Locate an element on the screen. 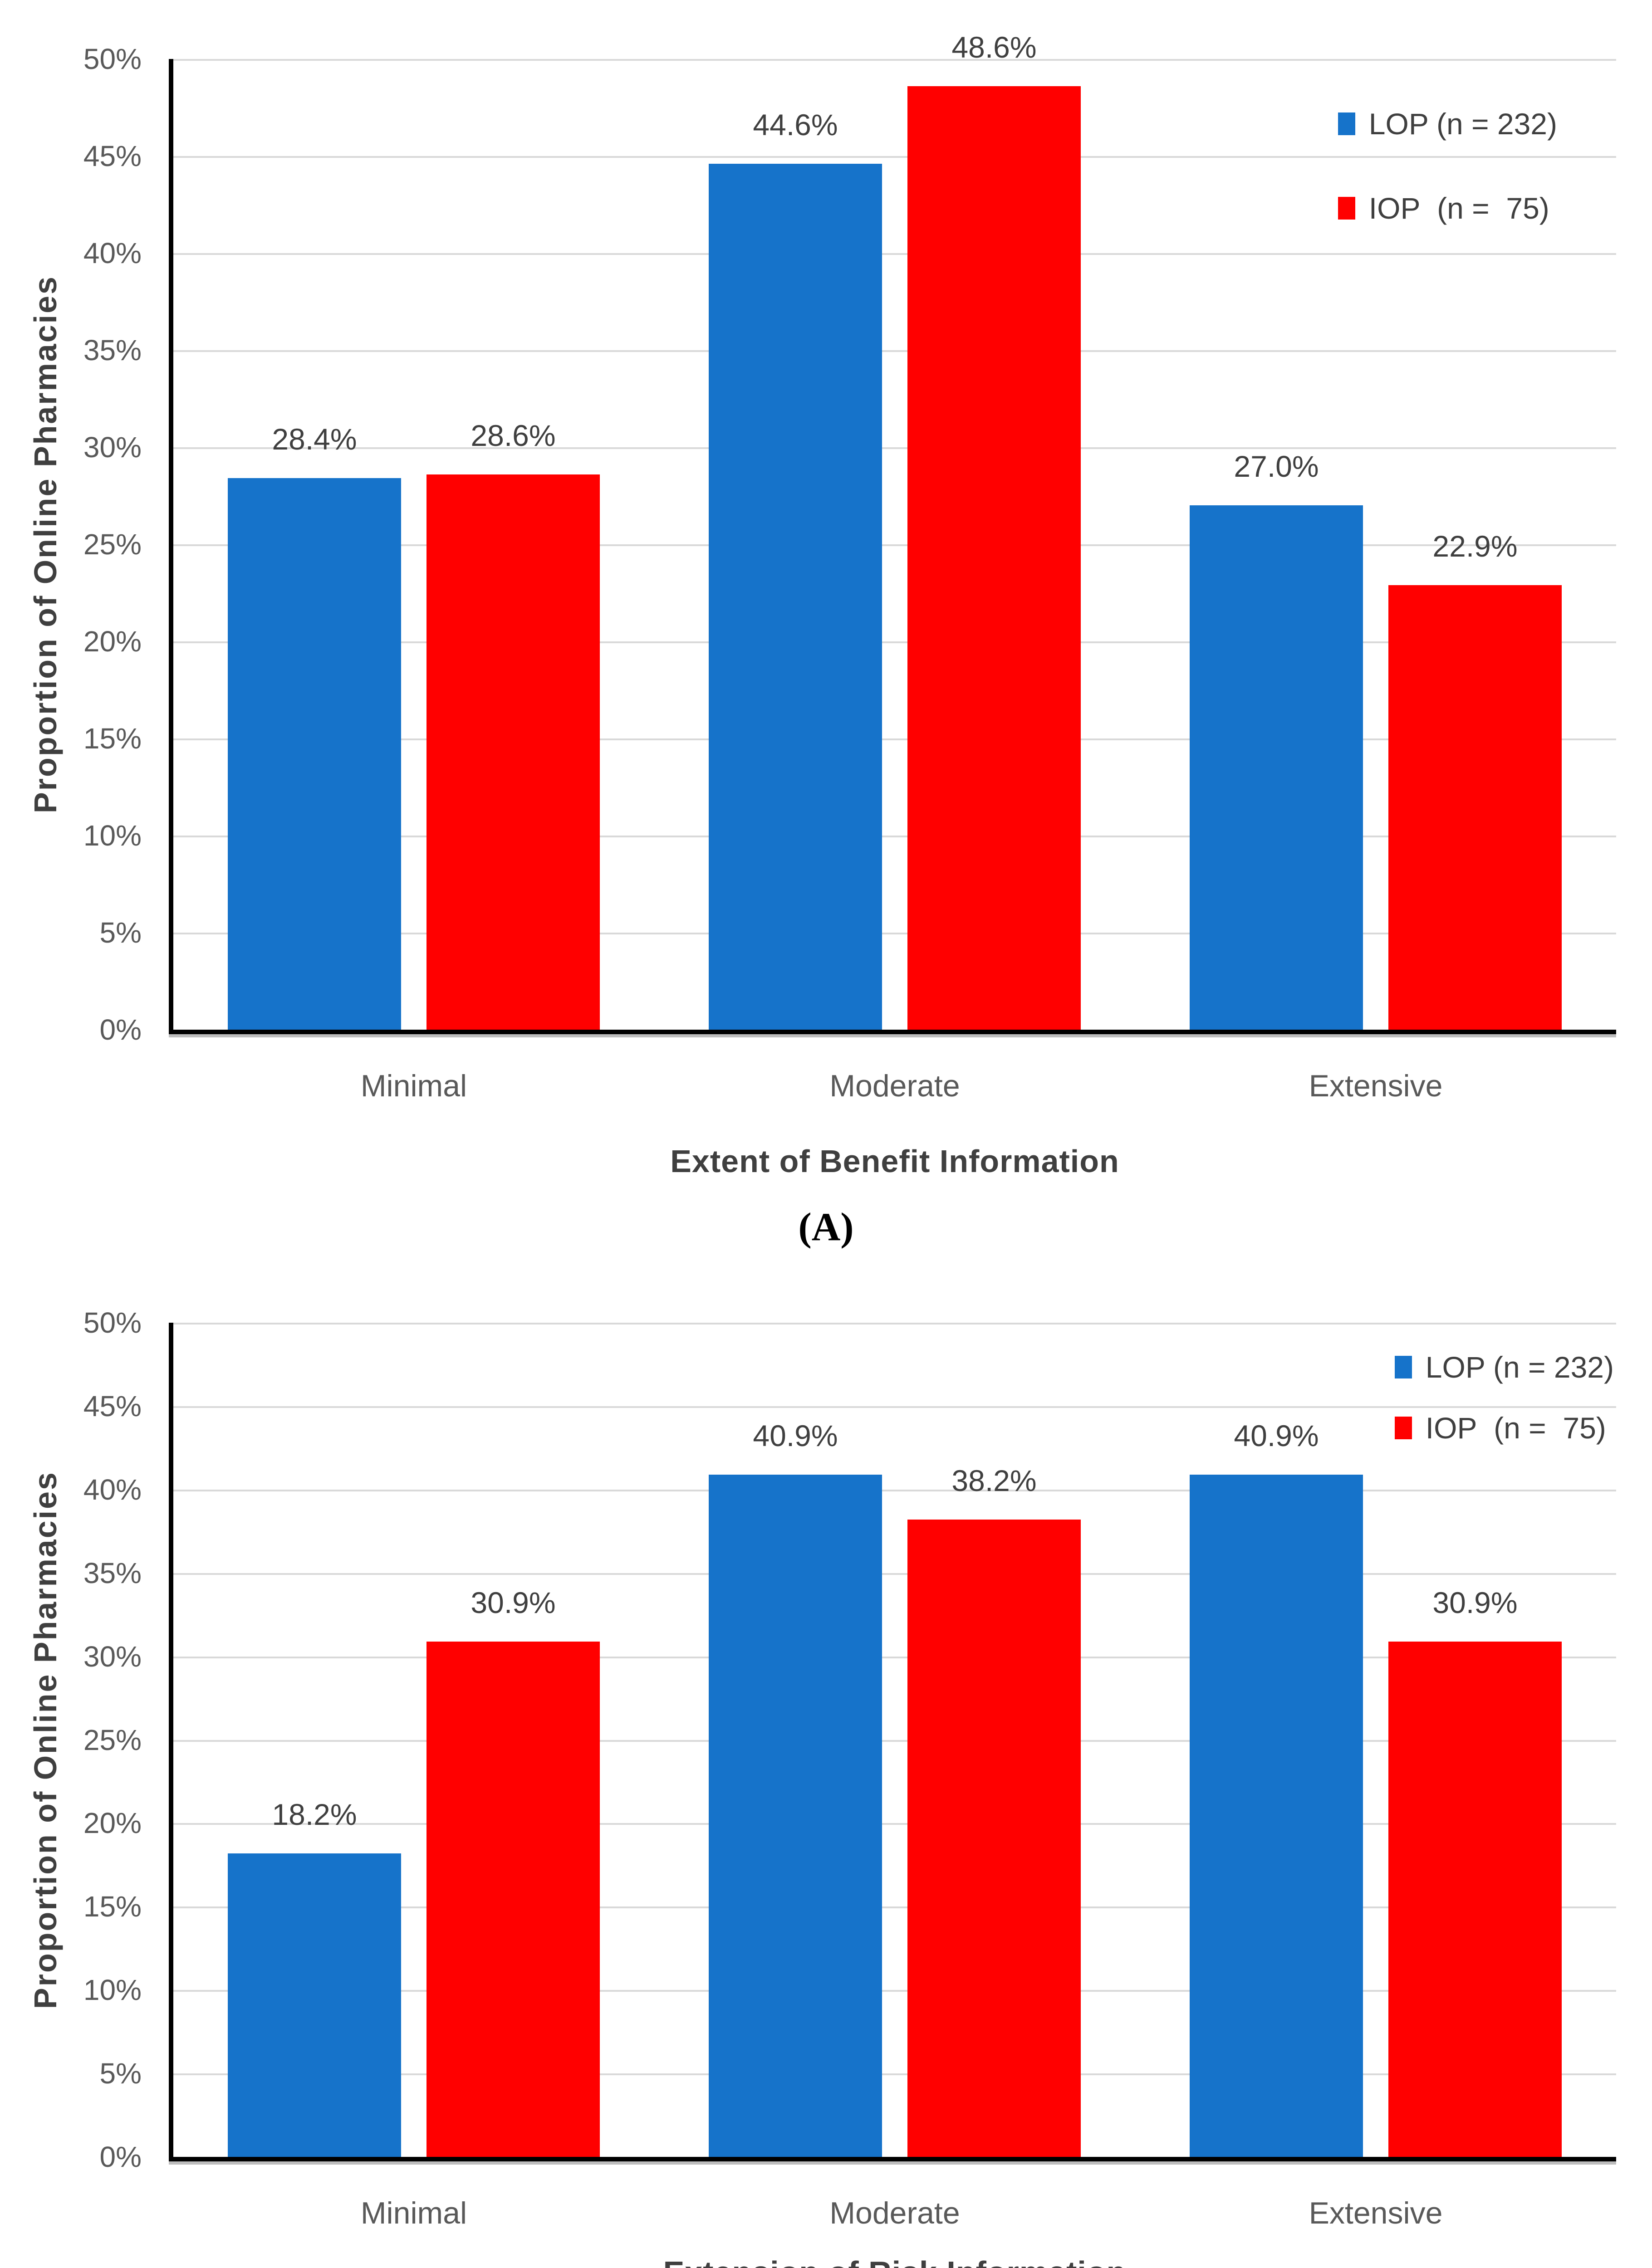  bar-lop-extensive: 40.9% is located at coordinates (1277, 1788).